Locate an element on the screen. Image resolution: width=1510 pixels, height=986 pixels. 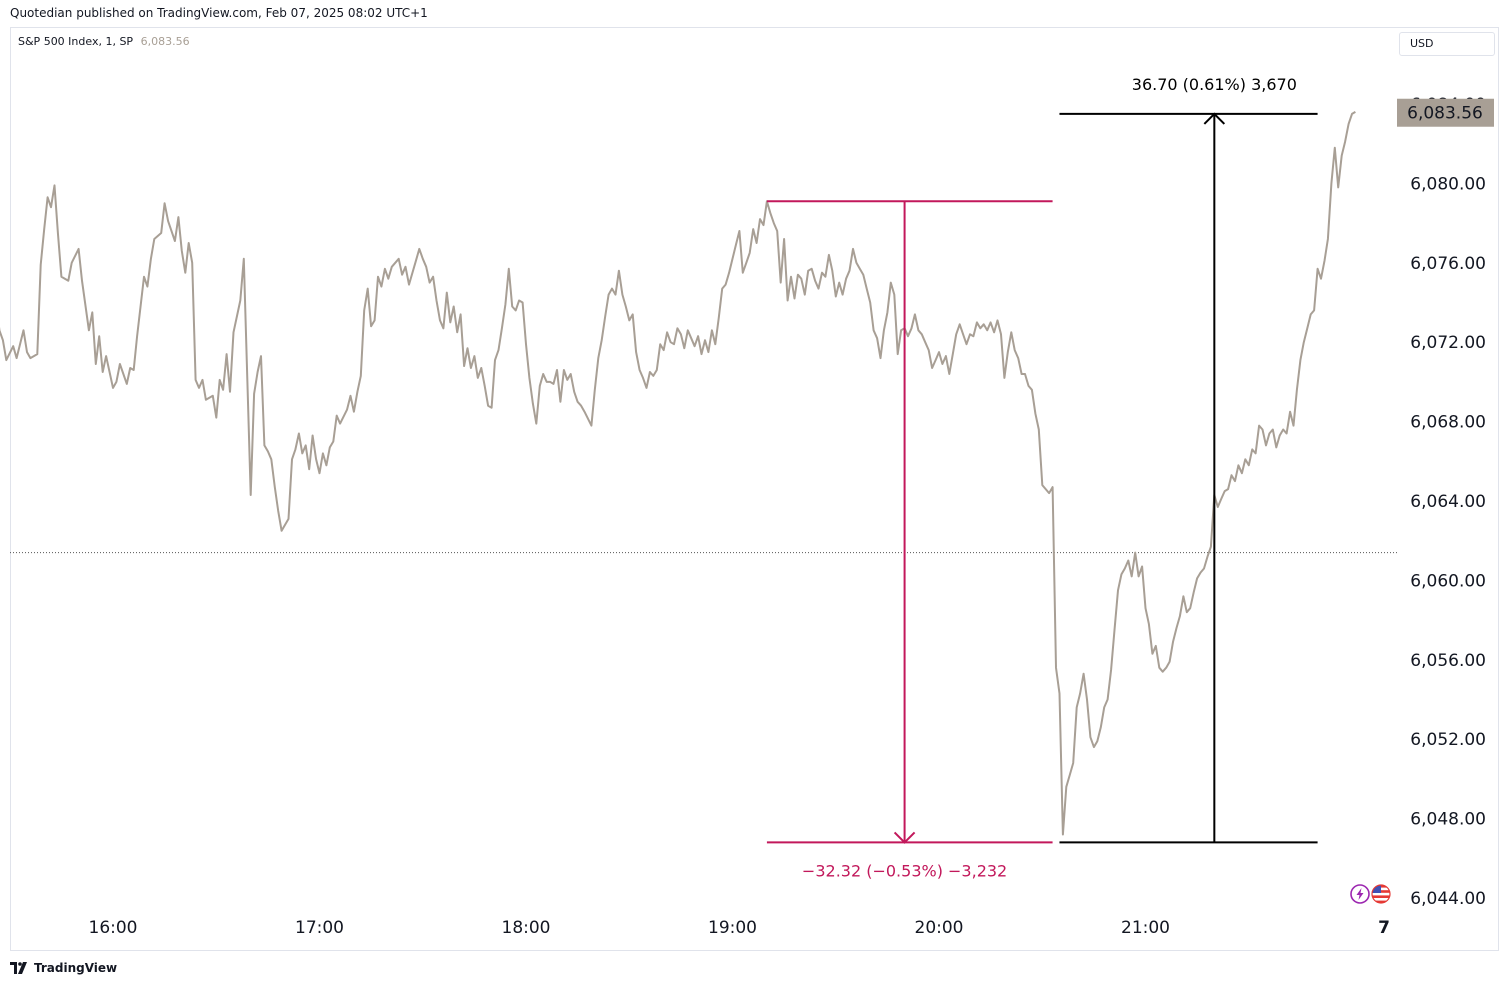
us-flag-icon is located at coordinates (1381, 894).